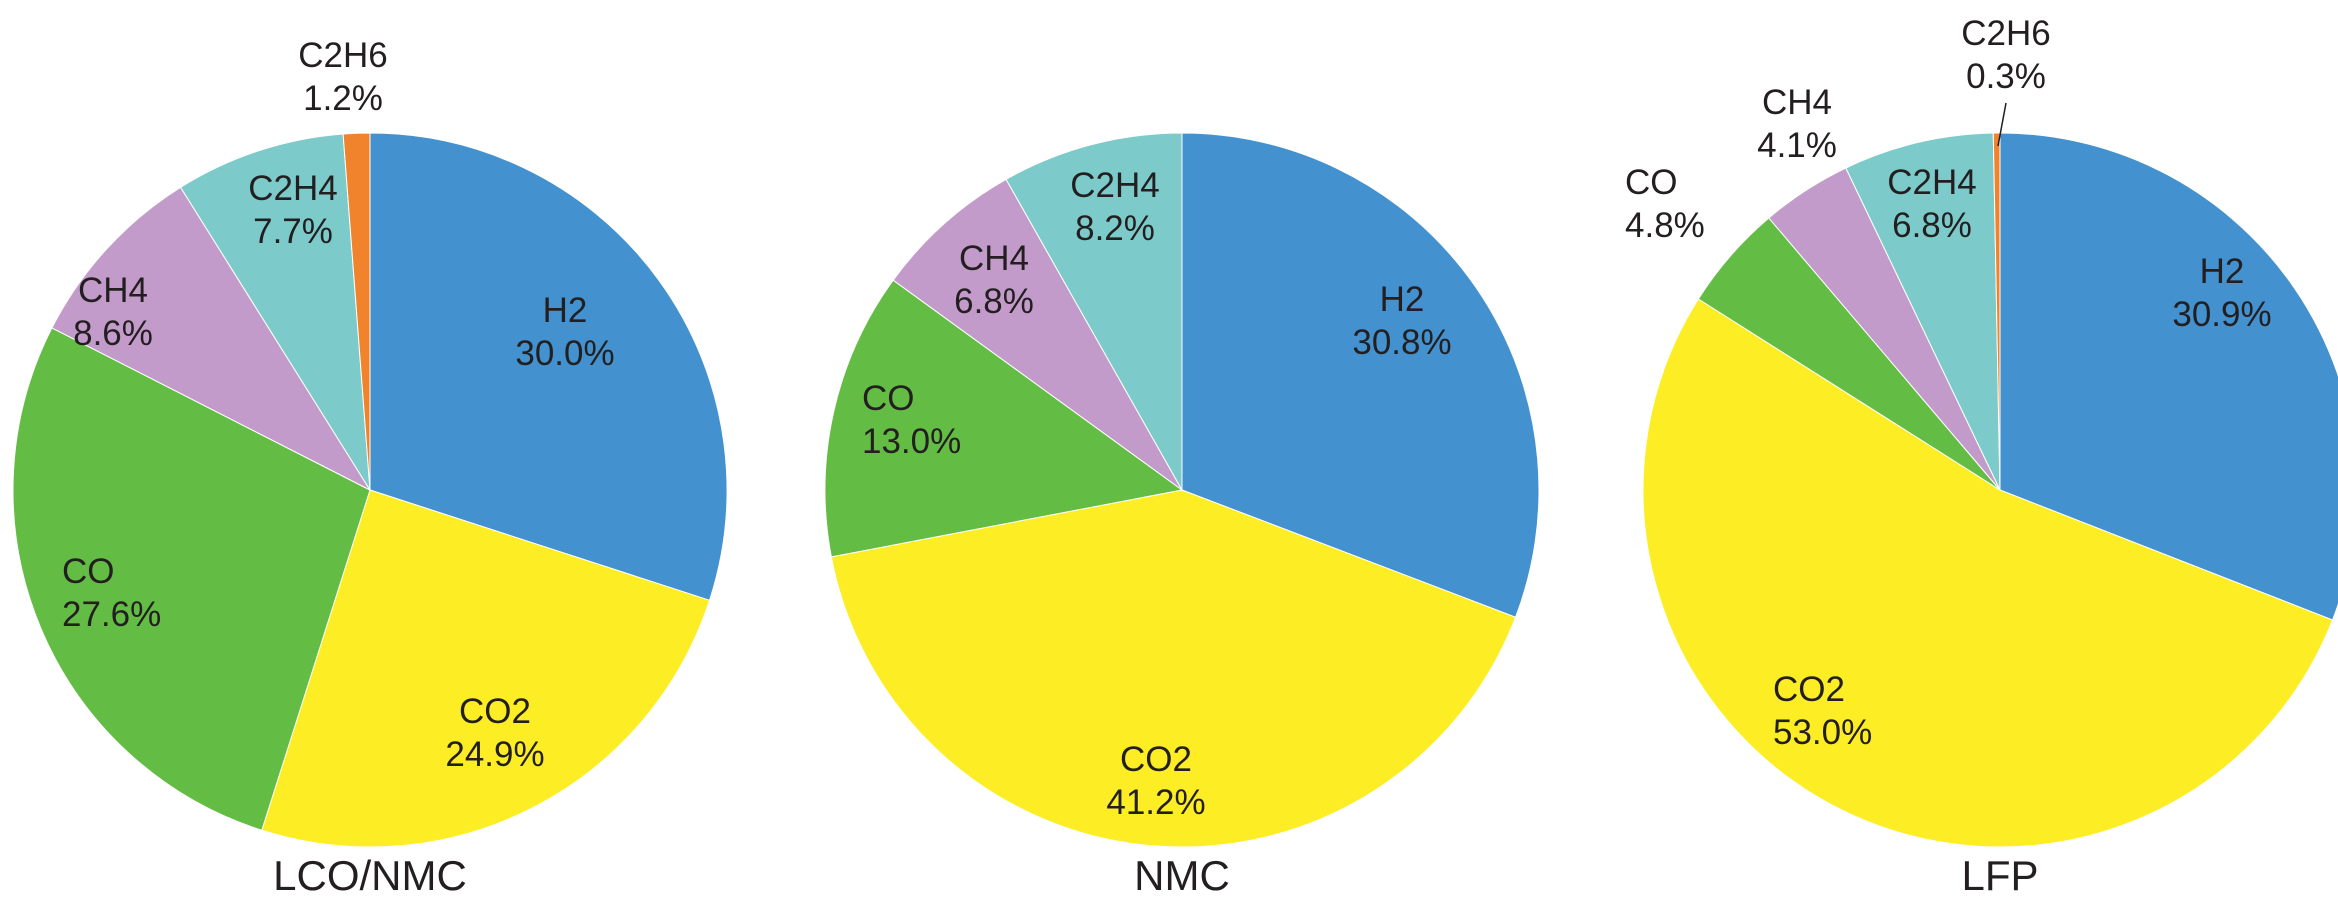 This screenshot has width=2338, height=907. What do you see at coordinates (1155, 802) in the screenshot?
I see `slice-value-label-co2: 41.2%` at bounding box center [1155, 802].